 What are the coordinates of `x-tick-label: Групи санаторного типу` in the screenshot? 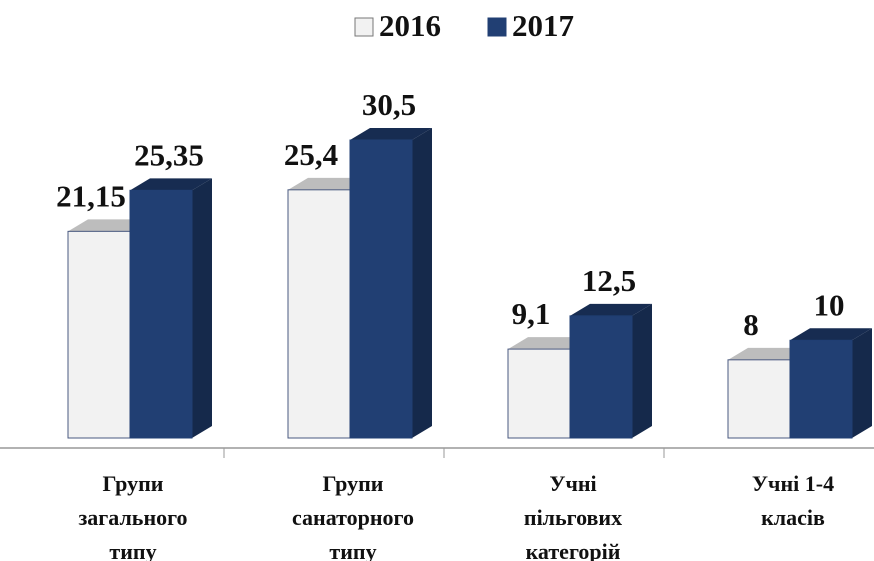 It's located at (353, 516).